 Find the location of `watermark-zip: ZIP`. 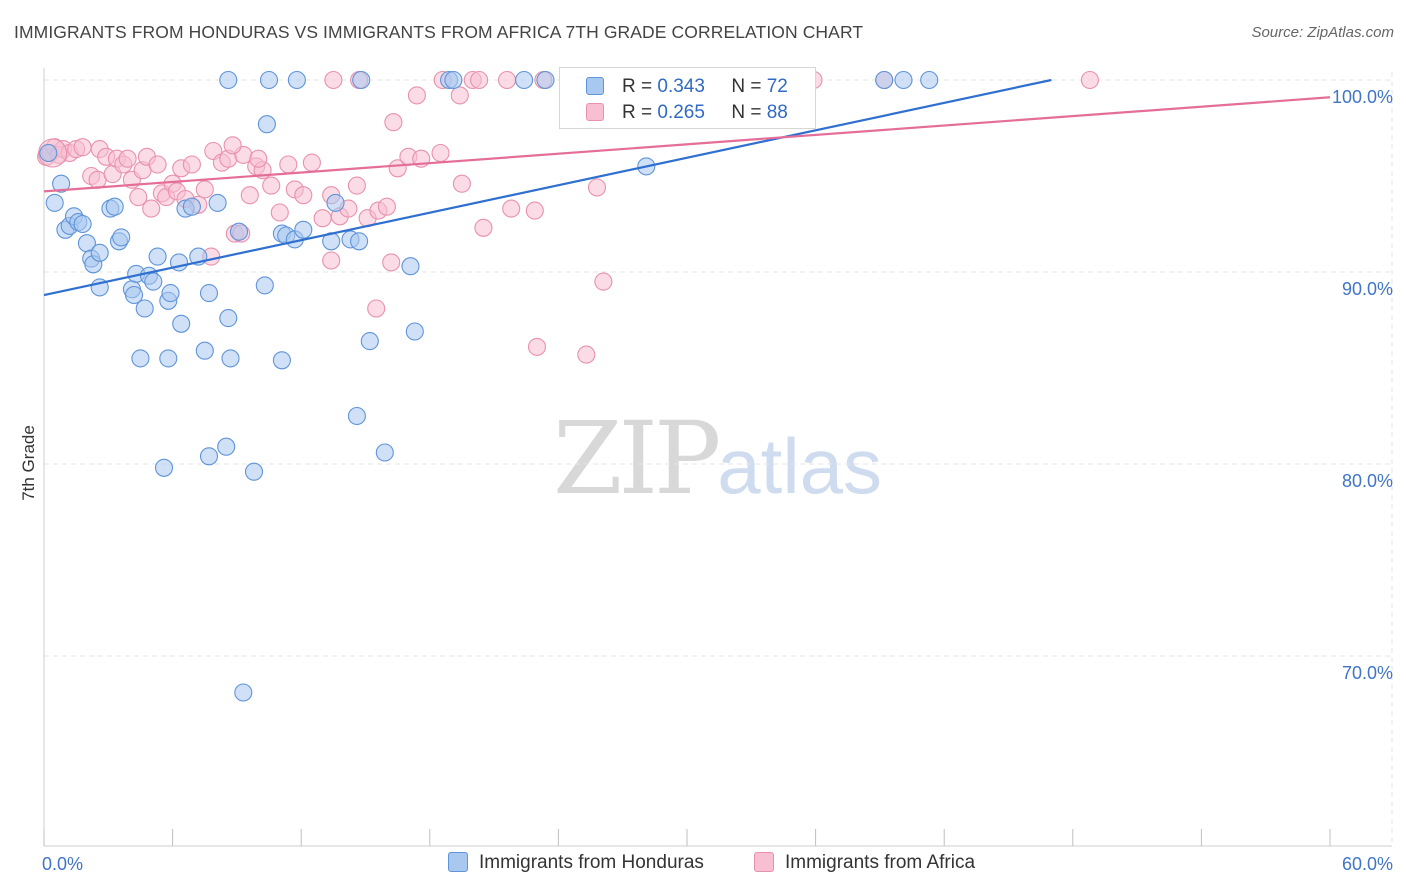

watermark-zip: ZIP is located at coordinates (637, 458).